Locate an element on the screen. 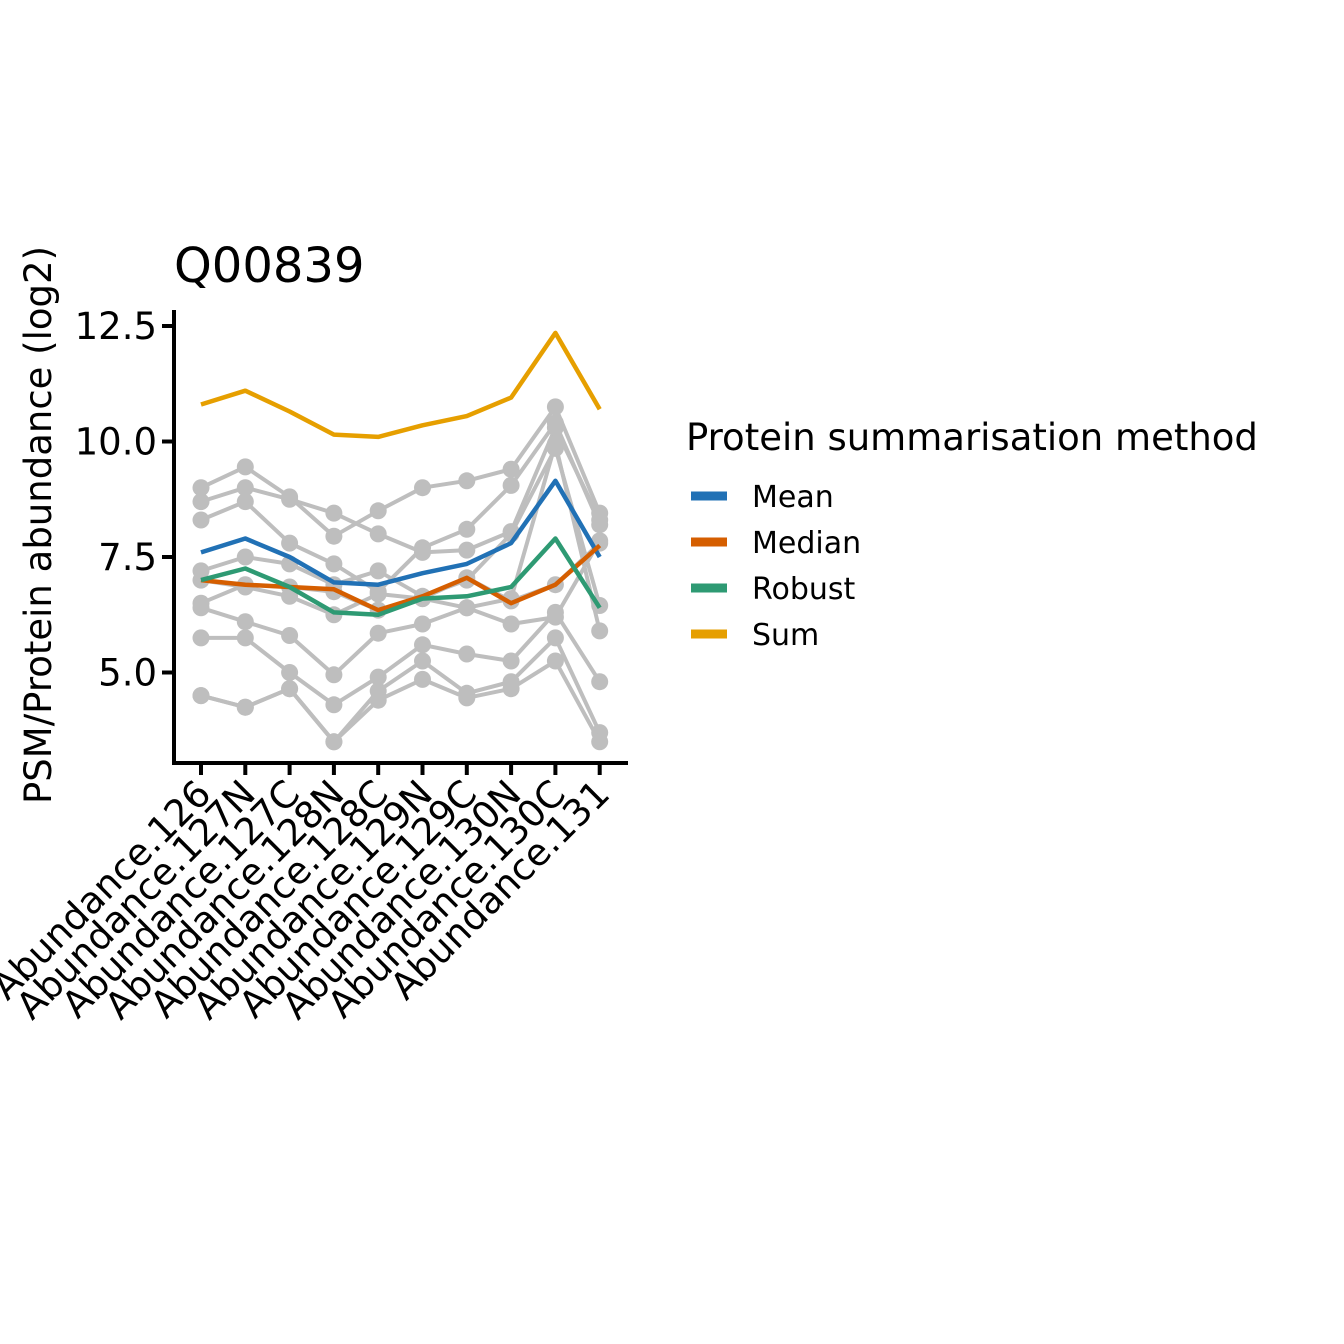 This screenshot has width=1344, height=1344. y-ticks: 5.0 7.5 10.0 12.5 is located at coordinates (124, 500).